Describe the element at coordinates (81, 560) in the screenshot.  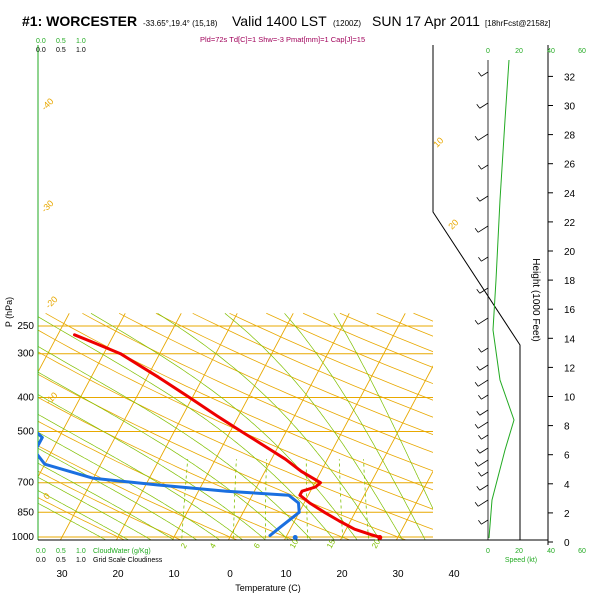
I see `legend-cloudiness: 1.0` at that location.